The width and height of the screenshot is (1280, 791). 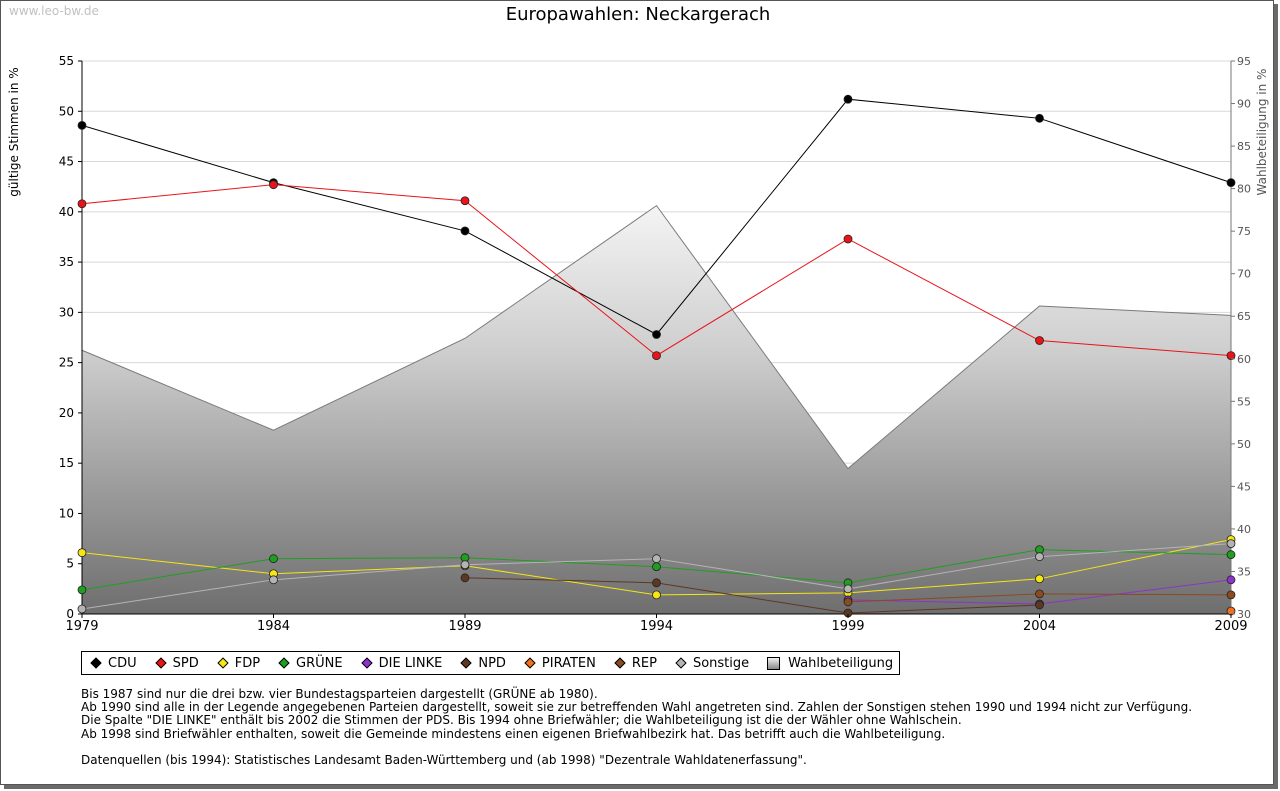 I want to click on legend-label: DIE LINKE, so click(x=410, y=663).